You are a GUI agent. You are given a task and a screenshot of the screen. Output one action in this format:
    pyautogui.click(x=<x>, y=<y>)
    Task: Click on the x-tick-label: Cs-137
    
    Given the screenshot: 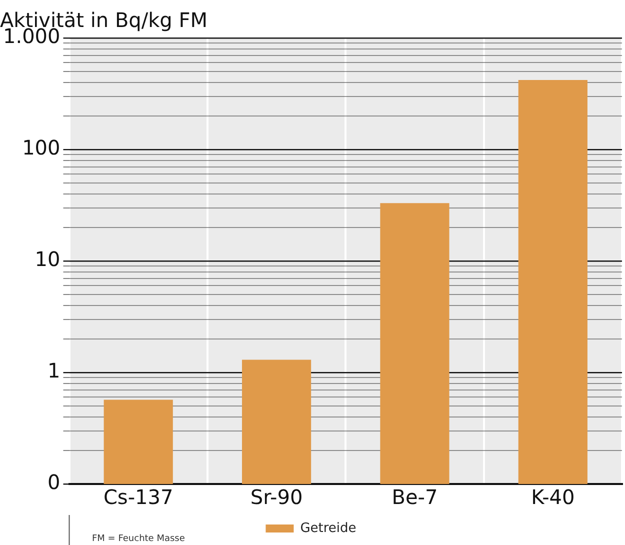 What is the action you would take?
    pyautogui.click(x=138, y=497)
    